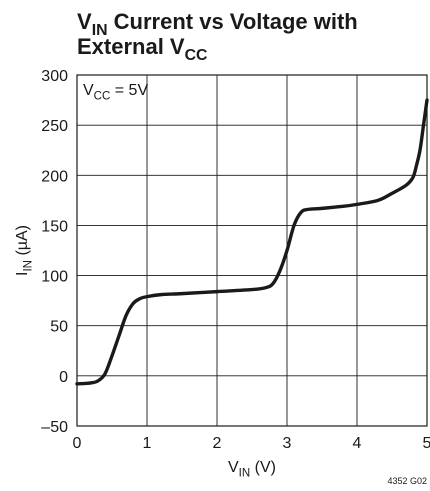  I want to click on title-line-2-subscript: CC, so click(196, 55).